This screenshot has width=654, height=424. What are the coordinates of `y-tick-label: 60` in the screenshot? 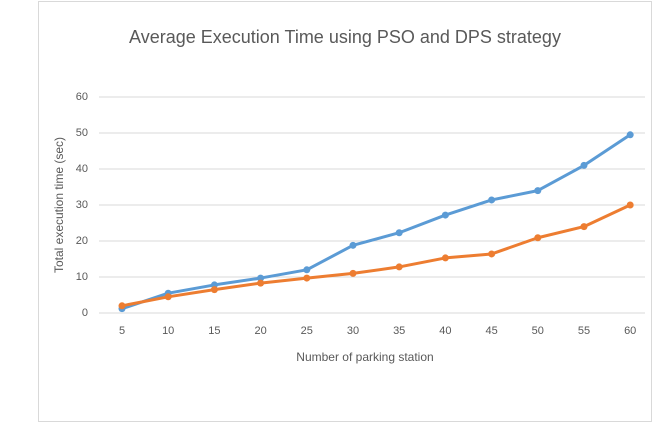 It's located at (82, 97).